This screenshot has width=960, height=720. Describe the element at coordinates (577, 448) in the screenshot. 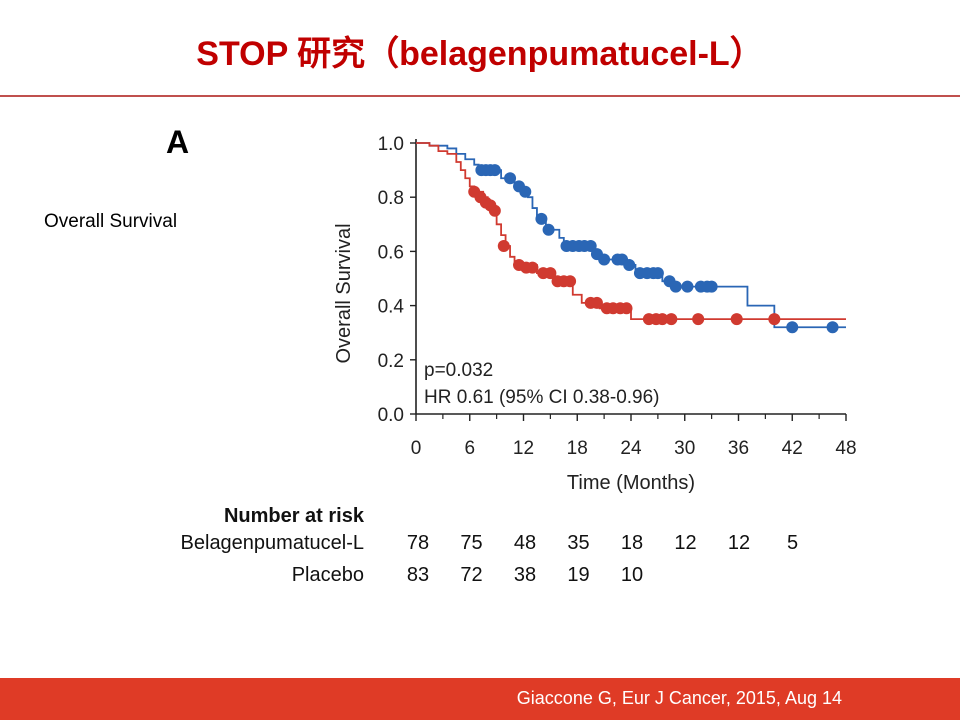

I see `x-tick-label: 18` at that location.